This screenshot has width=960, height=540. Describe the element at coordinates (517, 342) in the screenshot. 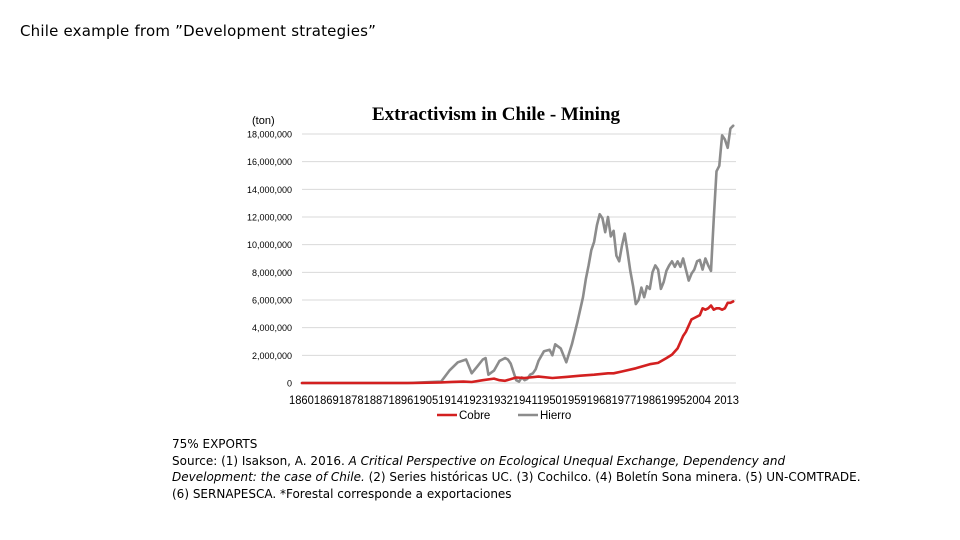

I see `series-line-cobre` at that location.